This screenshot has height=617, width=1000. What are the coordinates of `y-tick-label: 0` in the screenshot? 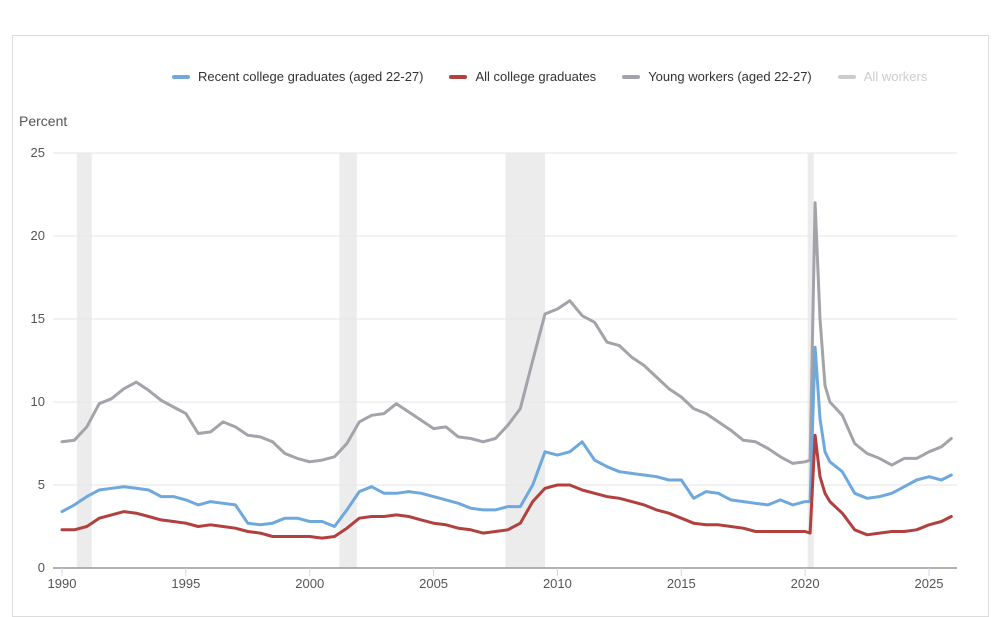 It's located at (41, 567).